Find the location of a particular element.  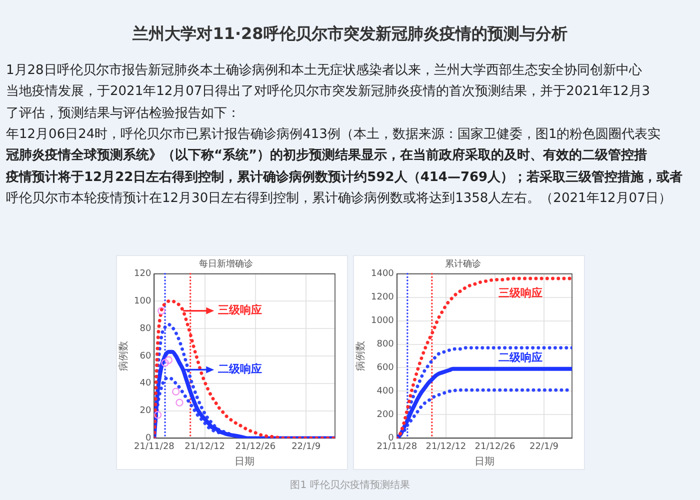

y-tick-label: 40 is located at coordinates (145, 383).